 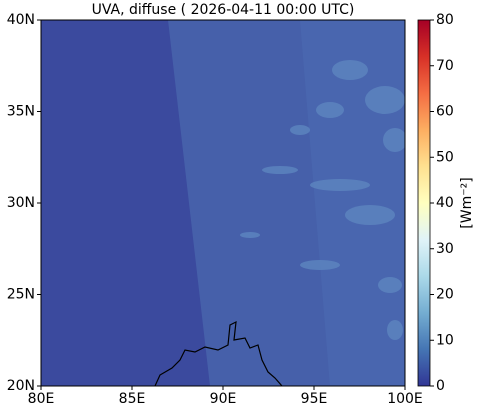 I want to click on colorbar, so click(x=424, y=203).